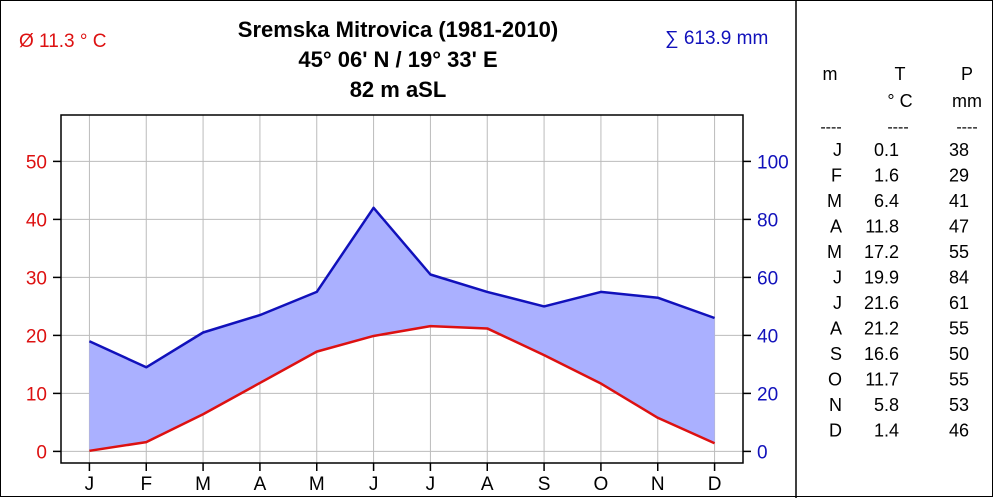  Describe the element at coordinates (36, 394) in the screenshot. I see `left-axis-tick-label: 10` at that location.